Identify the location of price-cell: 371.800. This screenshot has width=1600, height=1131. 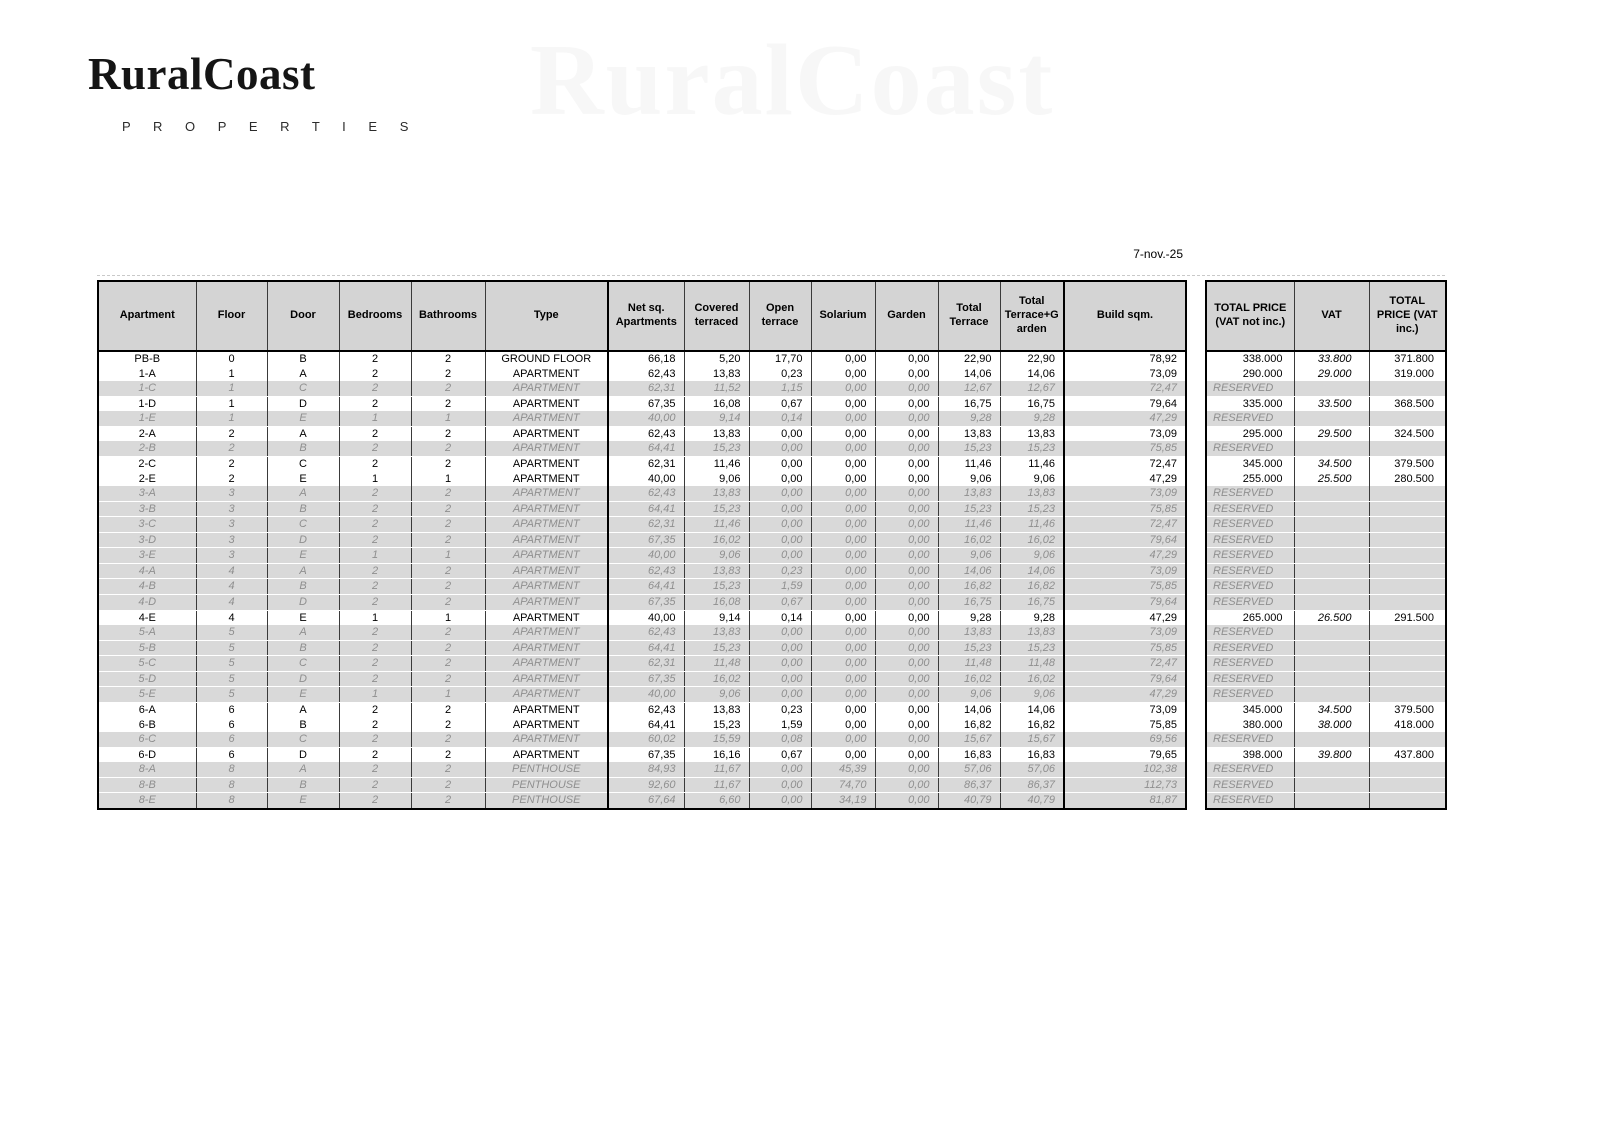
(1407, 359).